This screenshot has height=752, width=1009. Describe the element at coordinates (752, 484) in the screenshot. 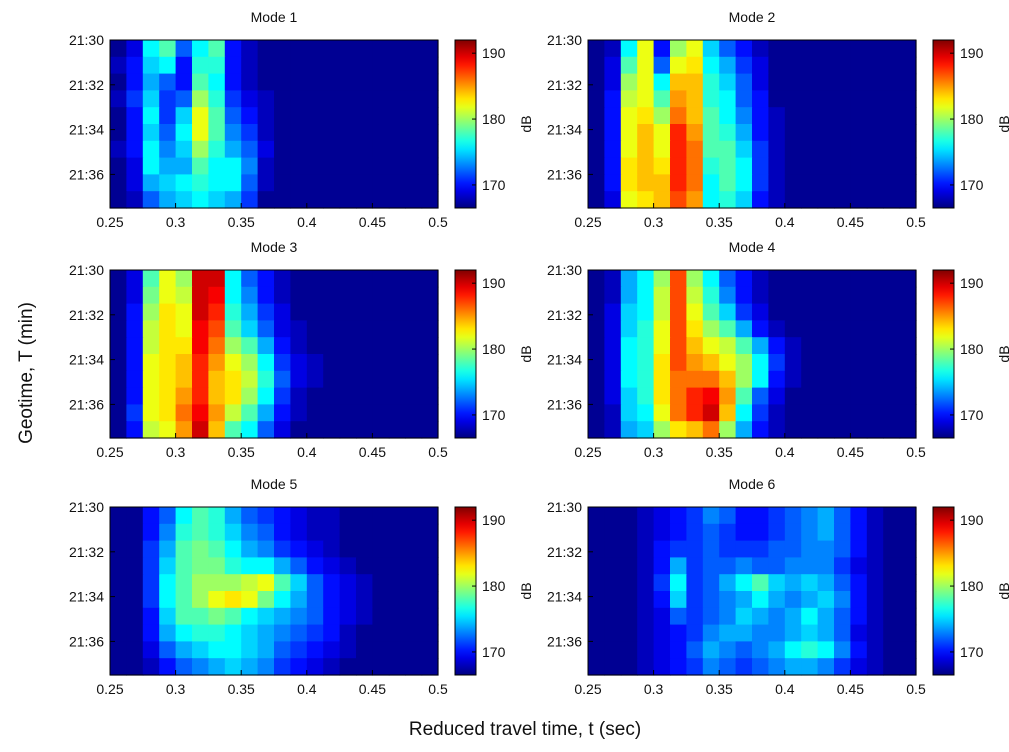

I see `panel-title: Mode 6` at that location.